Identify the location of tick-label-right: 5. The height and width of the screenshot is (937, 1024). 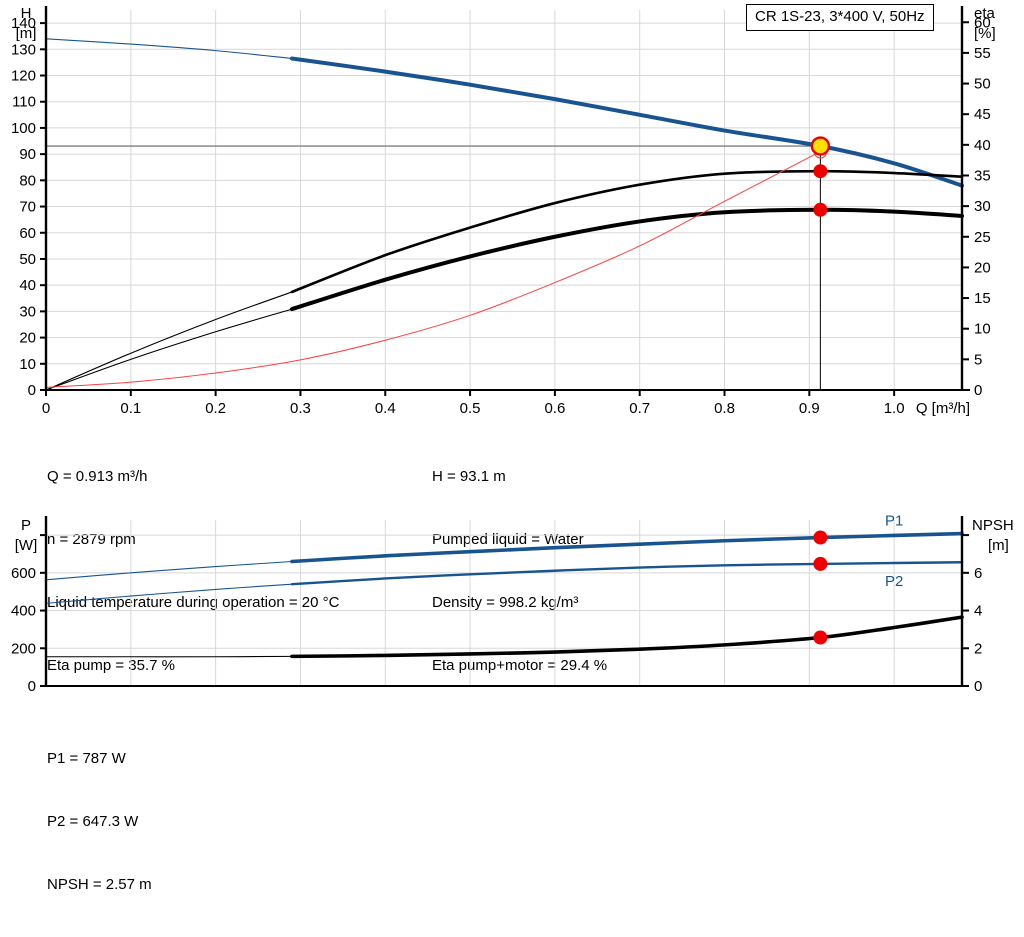
(978, 359).